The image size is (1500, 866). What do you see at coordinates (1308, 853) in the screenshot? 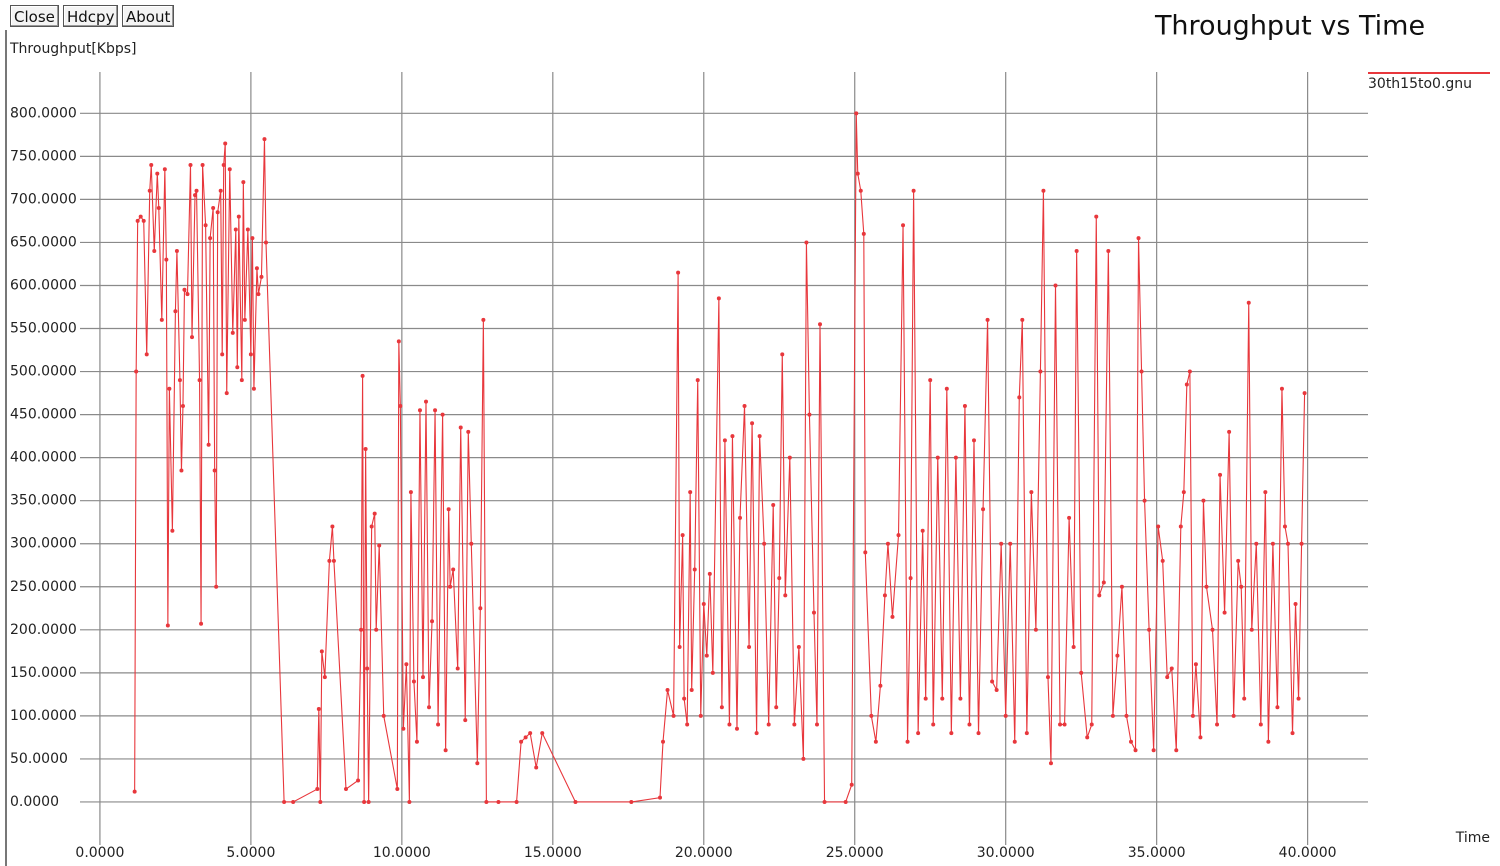
I see `x-tick-label: 40.0000` at bounding box center [1308, 853].